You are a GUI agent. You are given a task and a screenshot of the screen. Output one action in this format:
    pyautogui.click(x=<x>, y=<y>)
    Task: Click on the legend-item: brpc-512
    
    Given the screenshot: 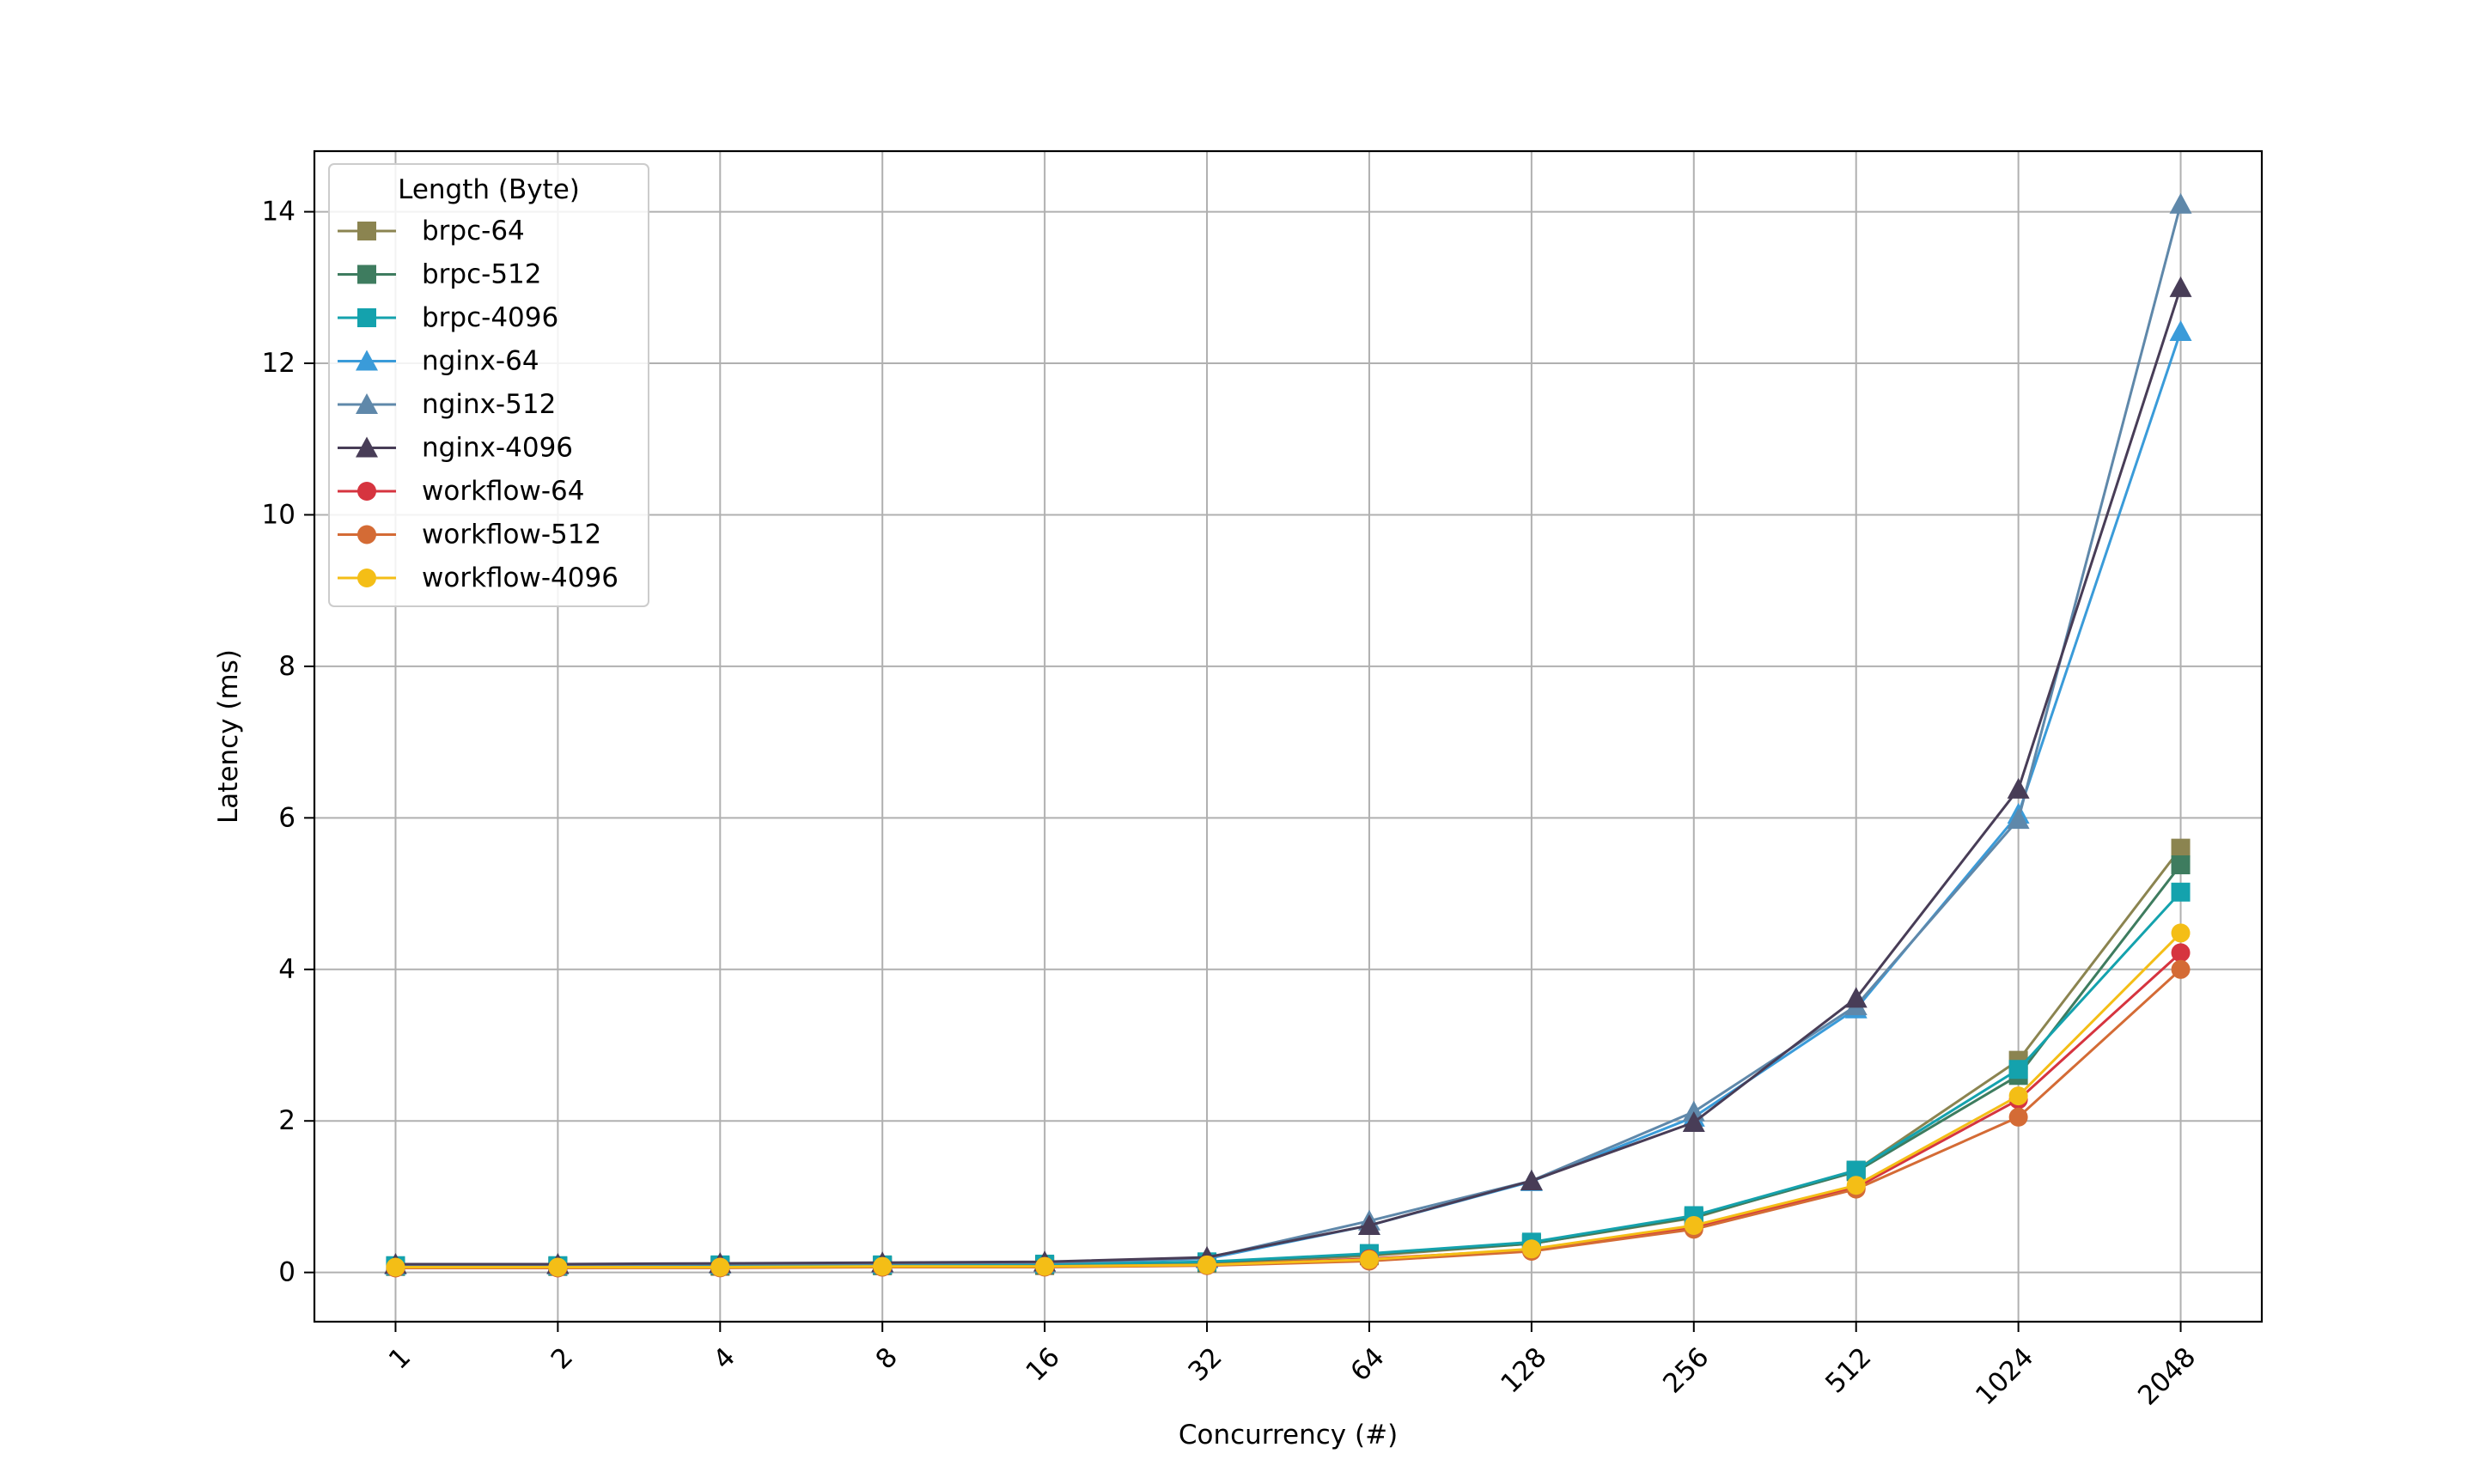 What is the action you would take?
    pyautogui.click(x=440, y=274)
    